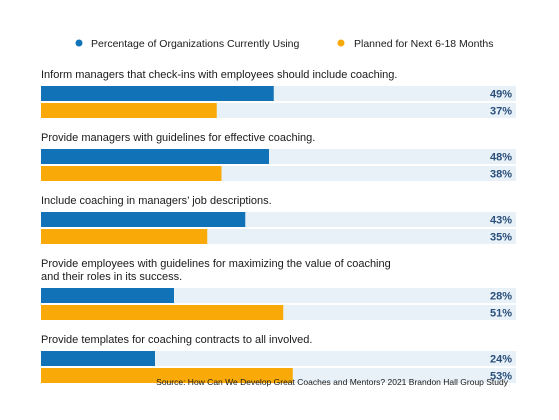 This screenshot has height=420, width=559. Describe the element at coordinates (501, 360) in the screenshot. I see `value-label: 24%` at that location.